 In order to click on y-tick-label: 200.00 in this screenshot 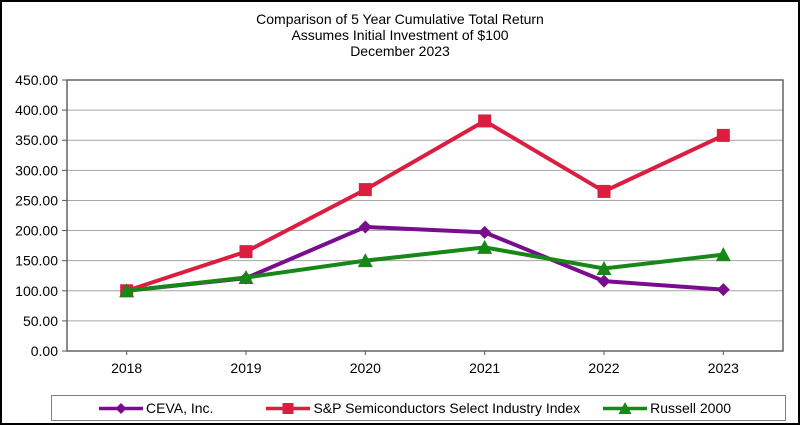, I will do `click(36, 231)`.